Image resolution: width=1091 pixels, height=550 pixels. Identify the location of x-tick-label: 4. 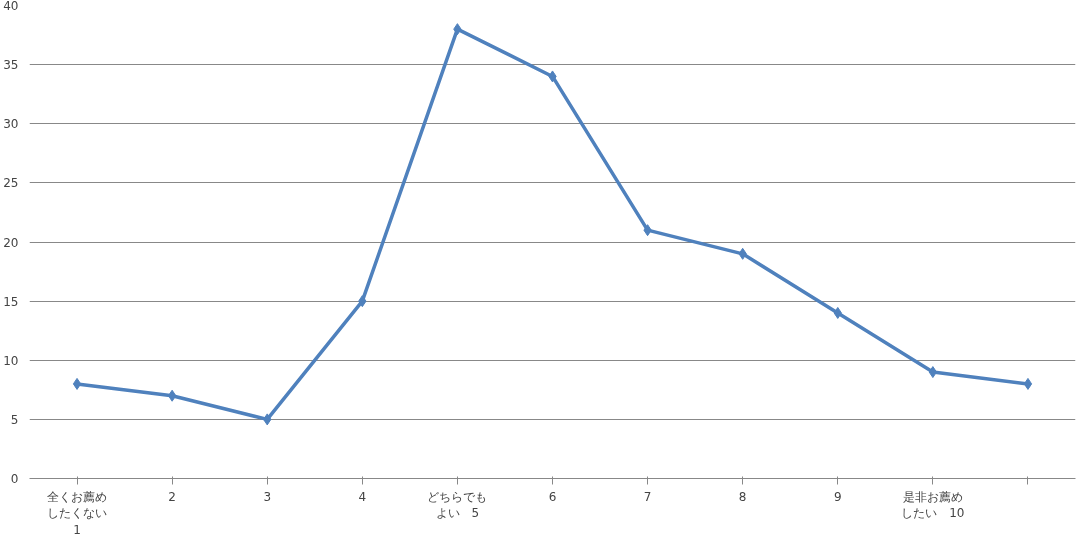
(362, 496).